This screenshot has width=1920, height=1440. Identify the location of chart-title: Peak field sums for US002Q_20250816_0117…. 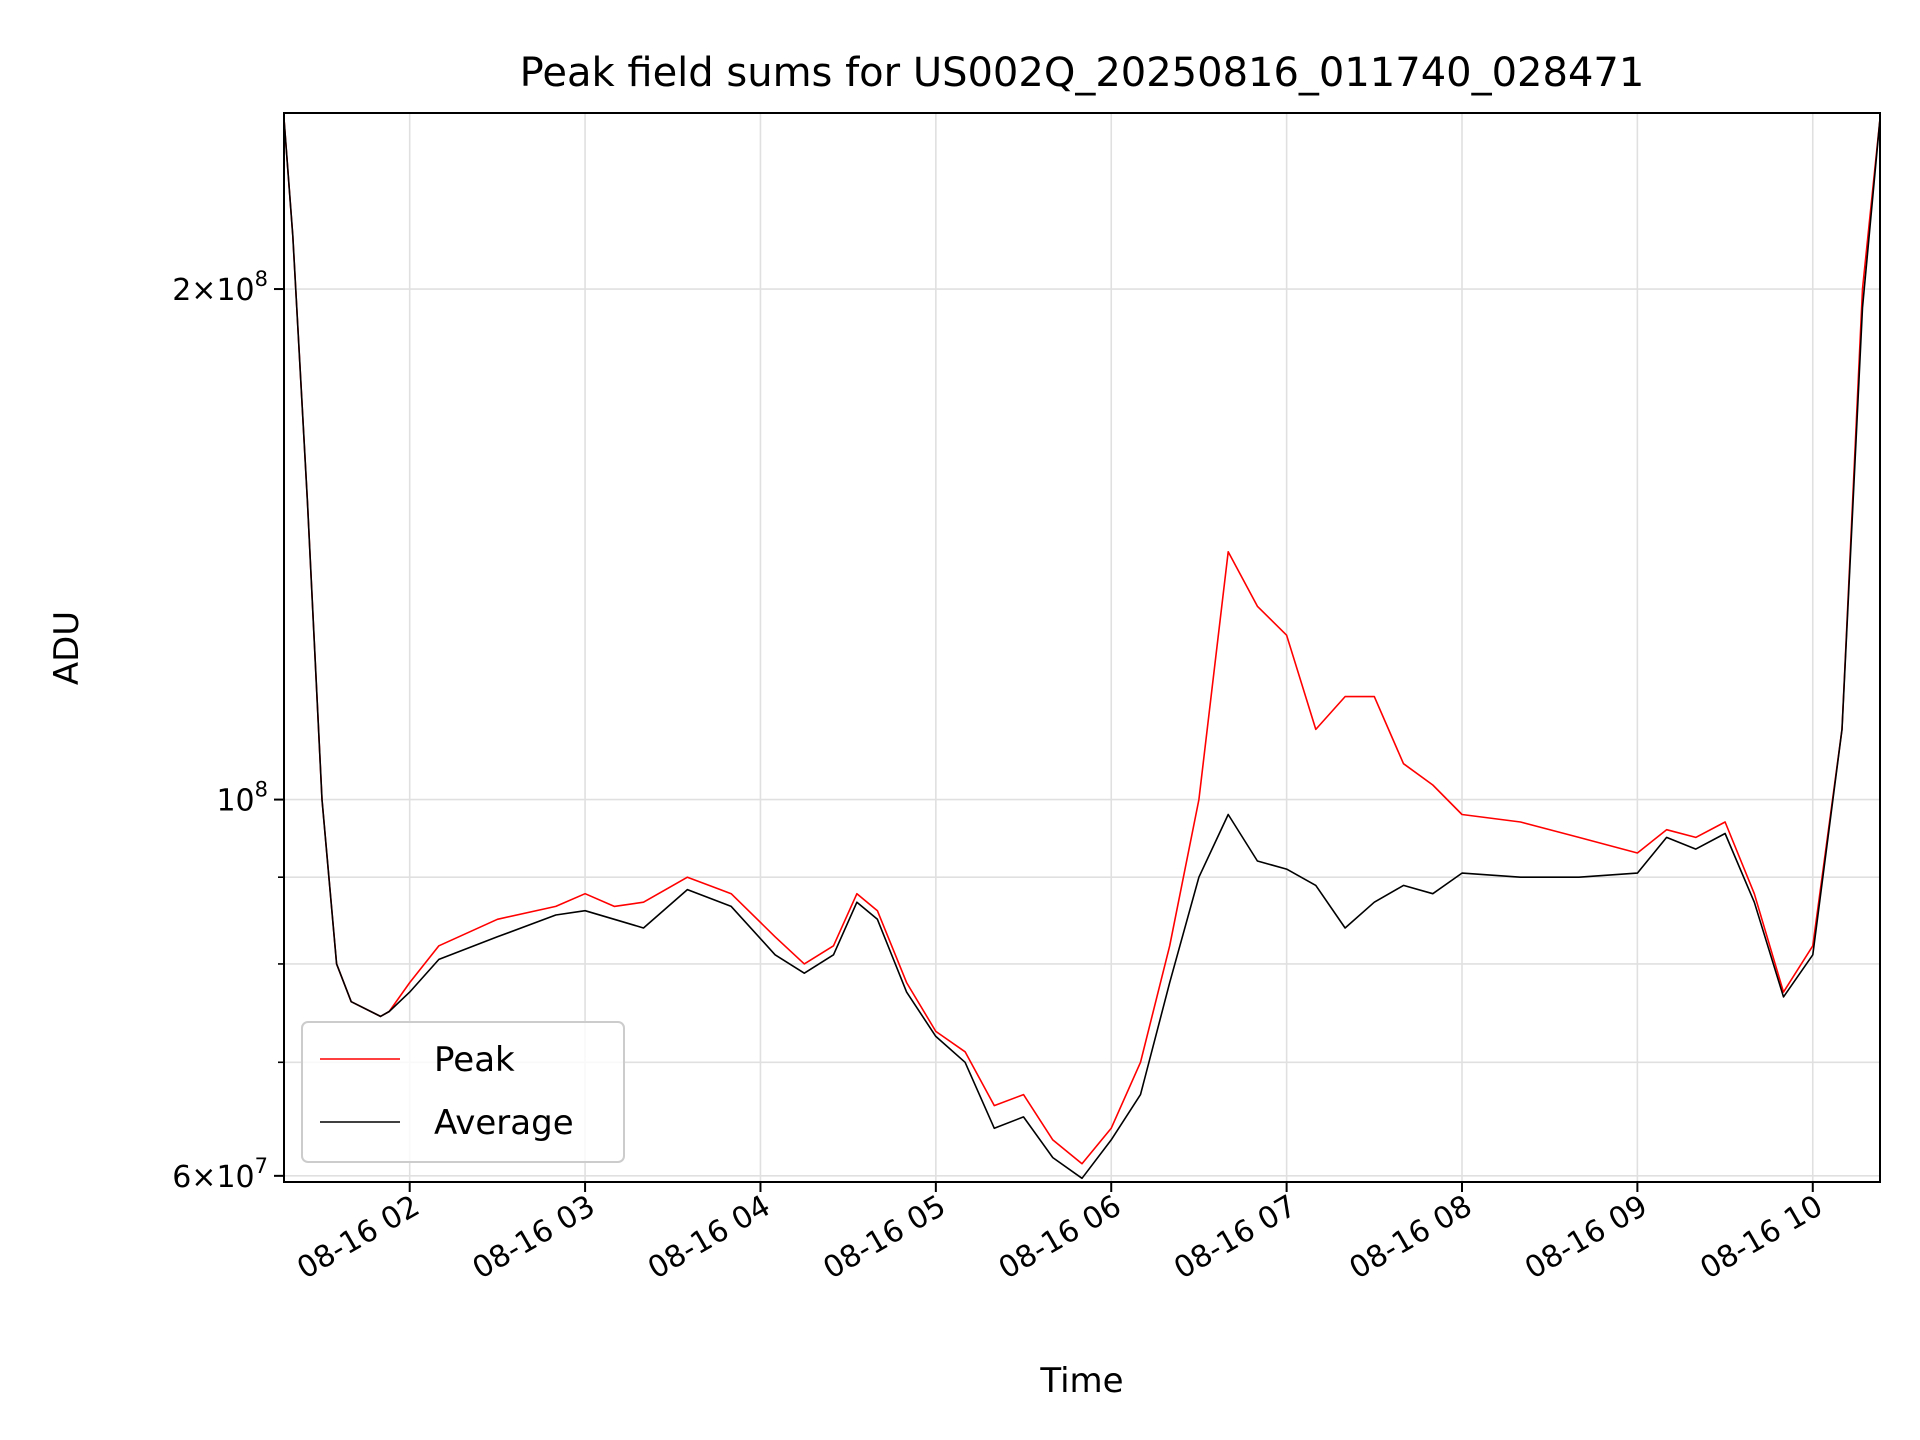
(1082, 73).